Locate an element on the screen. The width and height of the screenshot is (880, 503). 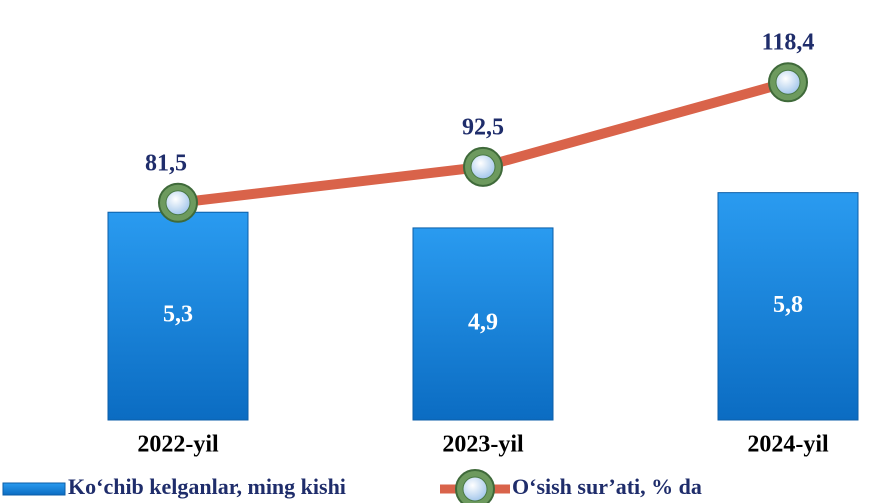
bar-value-label: 5,8 is located at coordinates (788, 305).